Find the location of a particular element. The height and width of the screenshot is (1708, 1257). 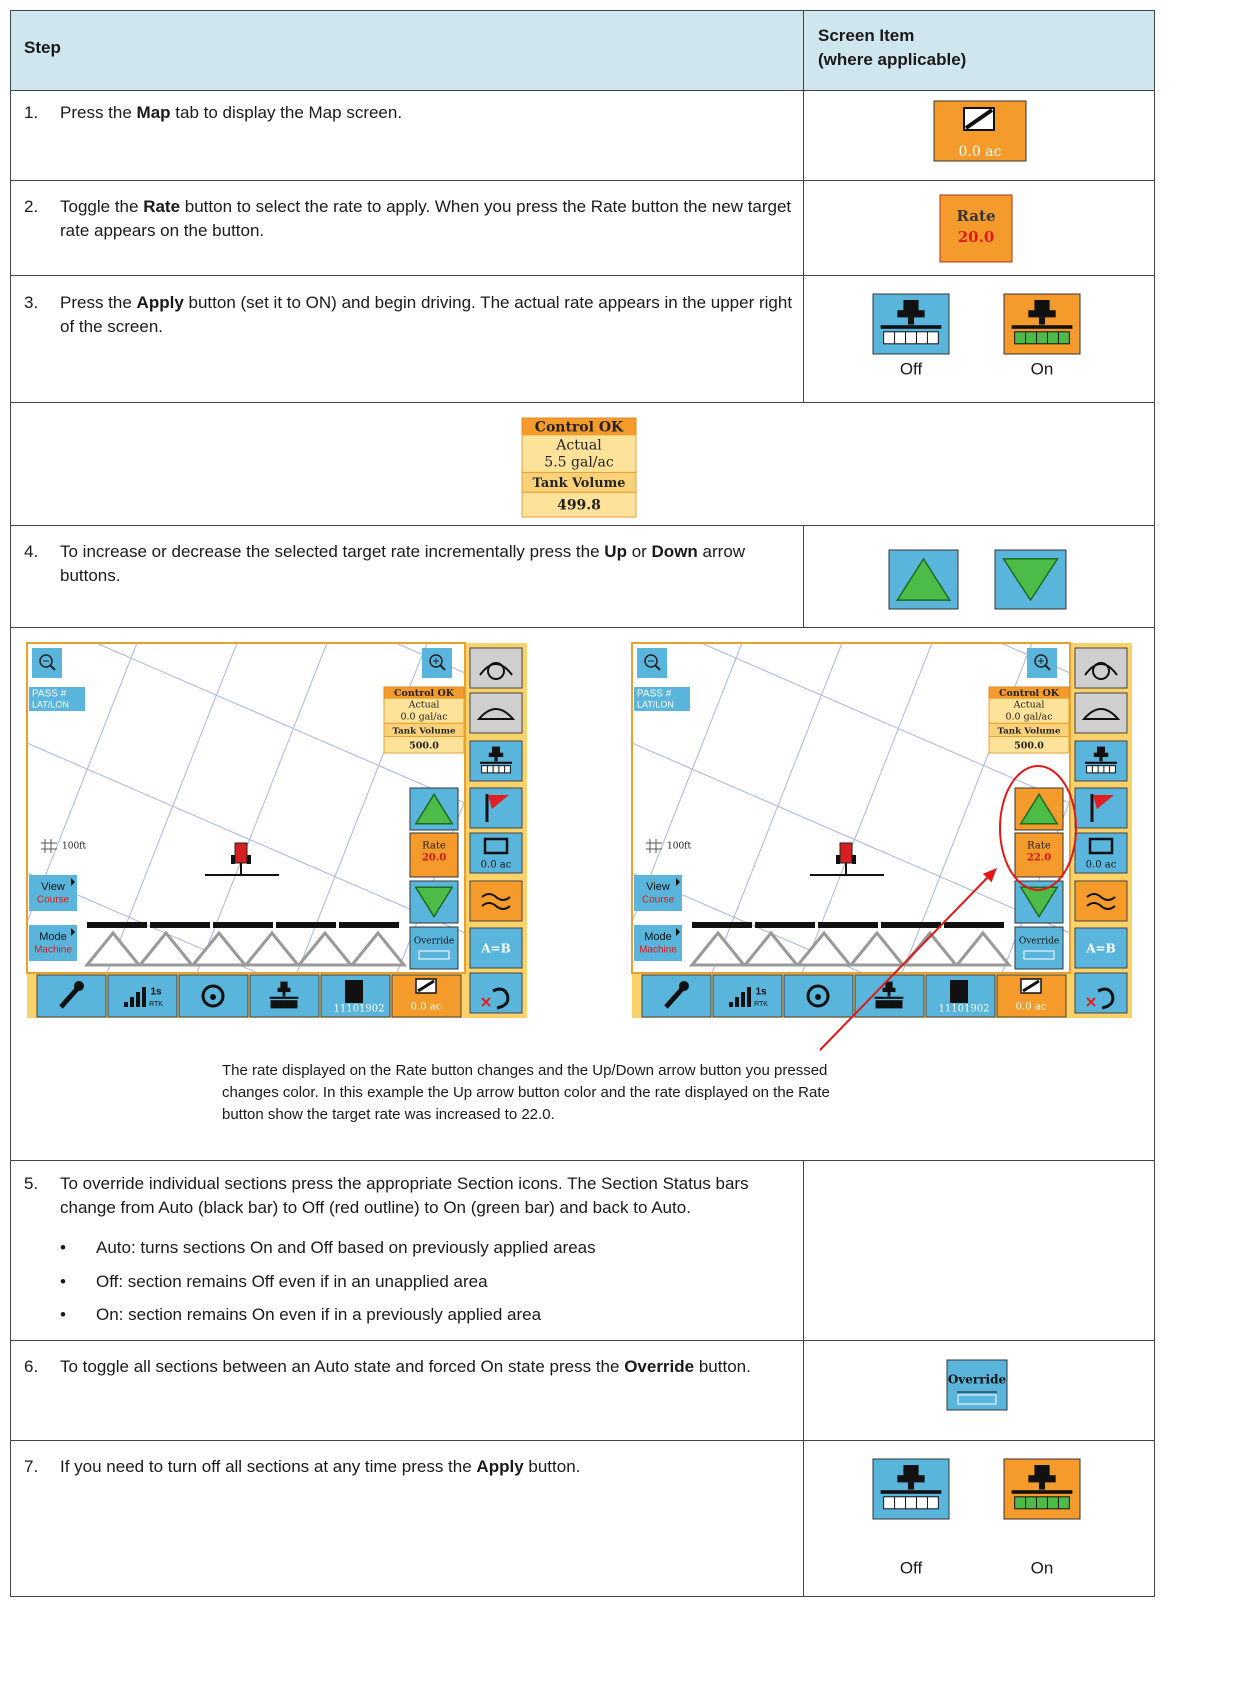

panel-reading: 499.8 is located at coordinates (579, 506).